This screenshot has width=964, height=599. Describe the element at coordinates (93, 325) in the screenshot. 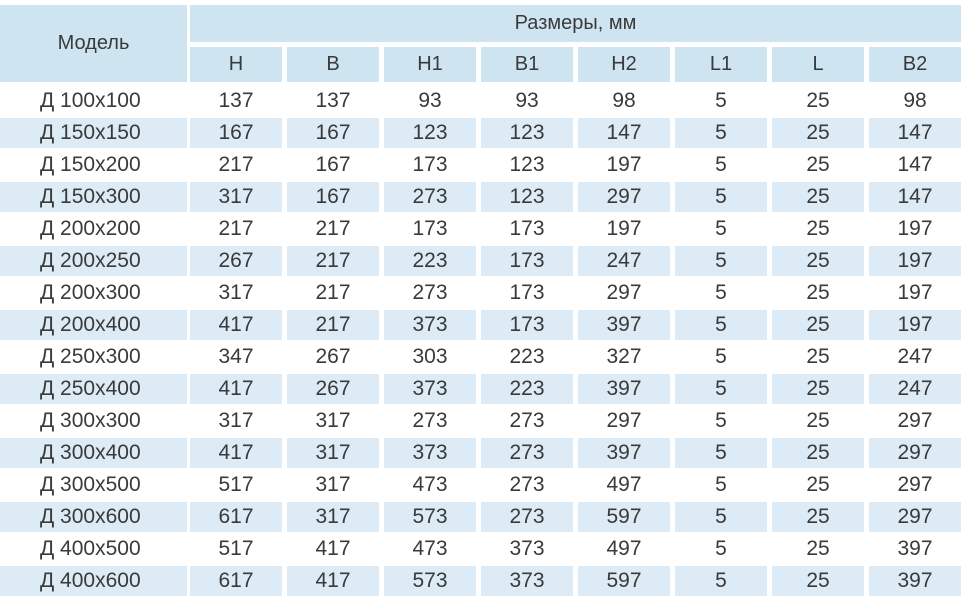

I see `model-cell: Д 200x400` at that location.